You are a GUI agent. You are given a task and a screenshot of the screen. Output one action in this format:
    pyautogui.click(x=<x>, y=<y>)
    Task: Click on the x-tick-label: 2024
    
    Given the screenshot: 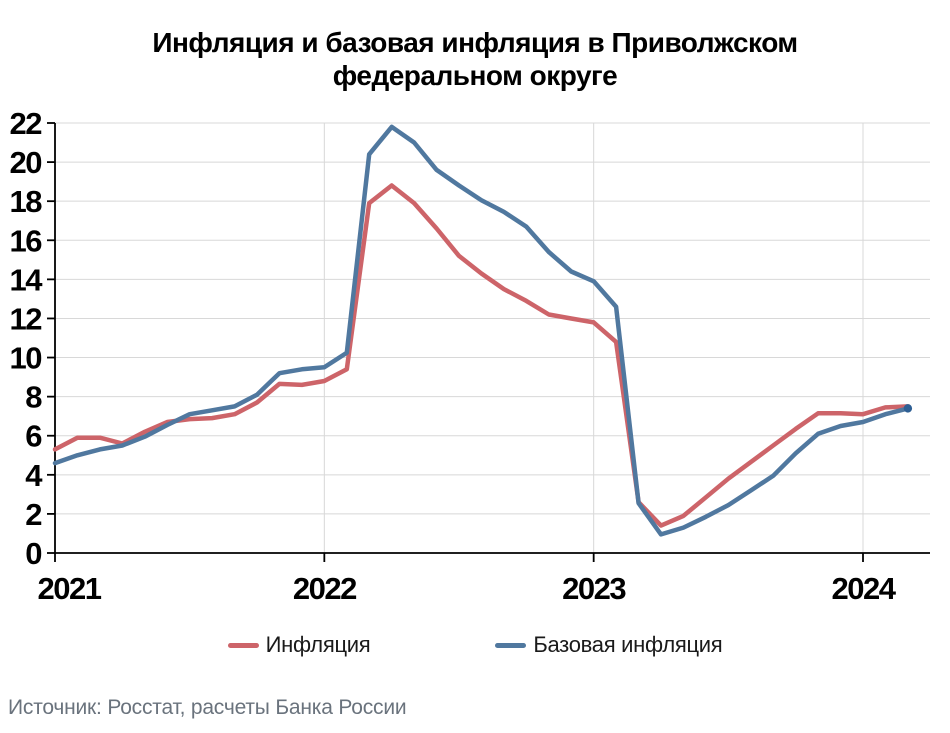 What is the action you would take?
    pyautogui.click(x=864, y=588)
    